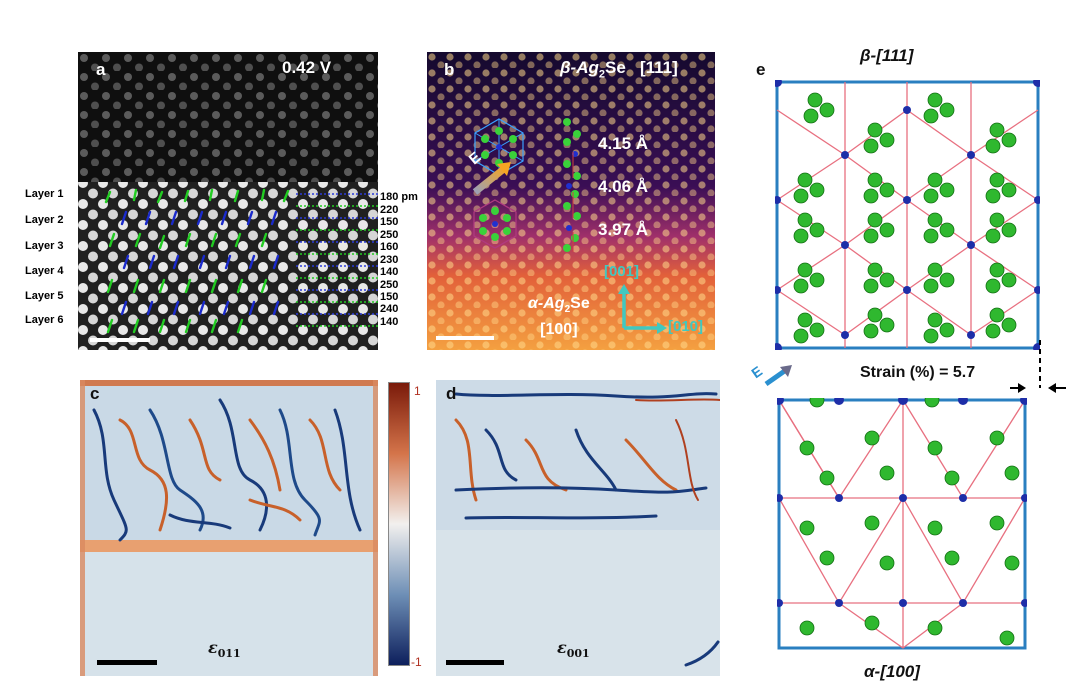 The height and width of the screenshot is (696, 1080). Describe the element at coordinates (559, 317) in the screenshot. I see `panel-b-alpha-label: α-Ag2Se [100]` at that location.